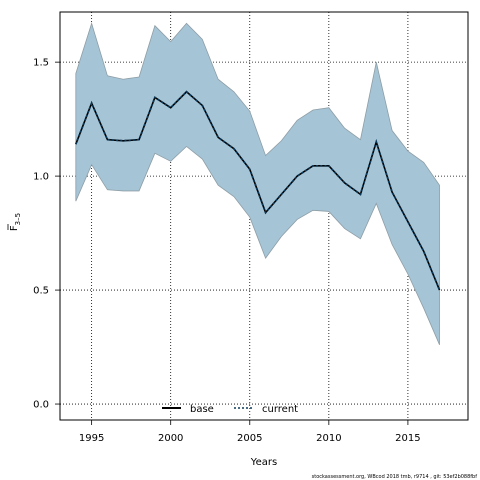  What do you see at coordinates (407, 438) in the screenshot?
I see `x-tick-label-2015: 2015` at bounding box center [407, 438].